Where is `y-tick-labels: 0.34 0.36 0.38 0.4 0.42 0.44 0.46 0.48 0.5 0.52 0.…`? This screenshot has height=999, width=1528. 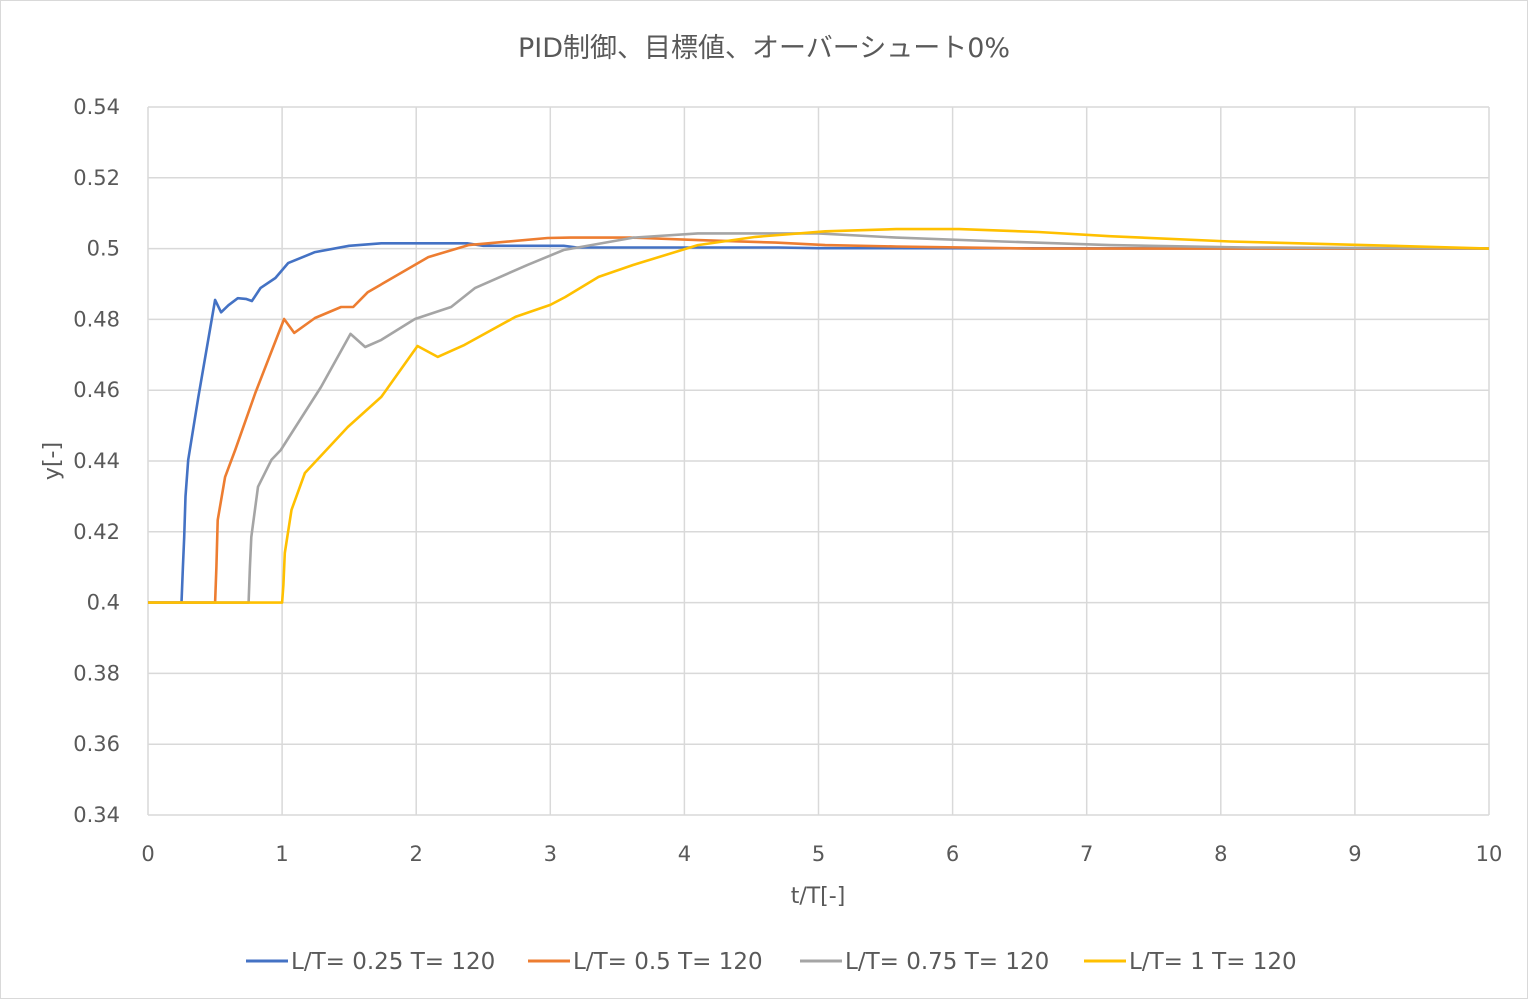
y-tick-labels: 0.34 0.36 0.38 0.4 0.42 0.44 0.46 0.48 0.5 0.52 0.… is located at coordinates (96, 461).